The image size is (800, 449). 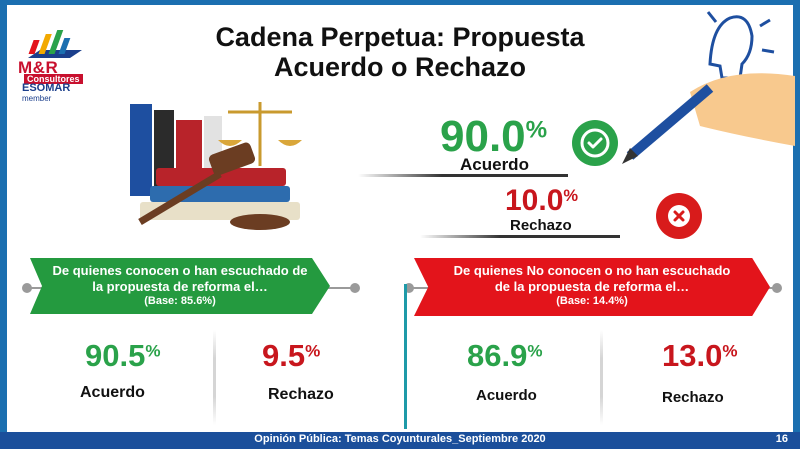 What do you see at coordinates (214, 377) in the screenshot?
I see `segment-known-divider` at bounding box center [214, 377].